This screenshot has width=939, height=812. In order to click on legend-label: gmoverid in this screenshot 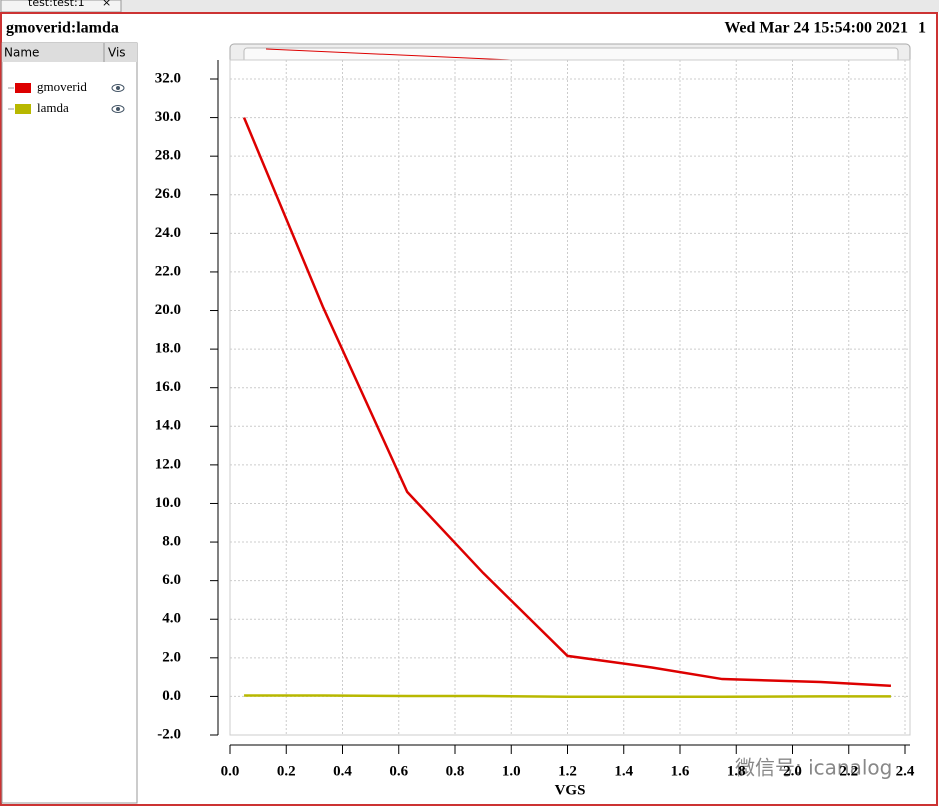, I will do `click(62, 86)`.